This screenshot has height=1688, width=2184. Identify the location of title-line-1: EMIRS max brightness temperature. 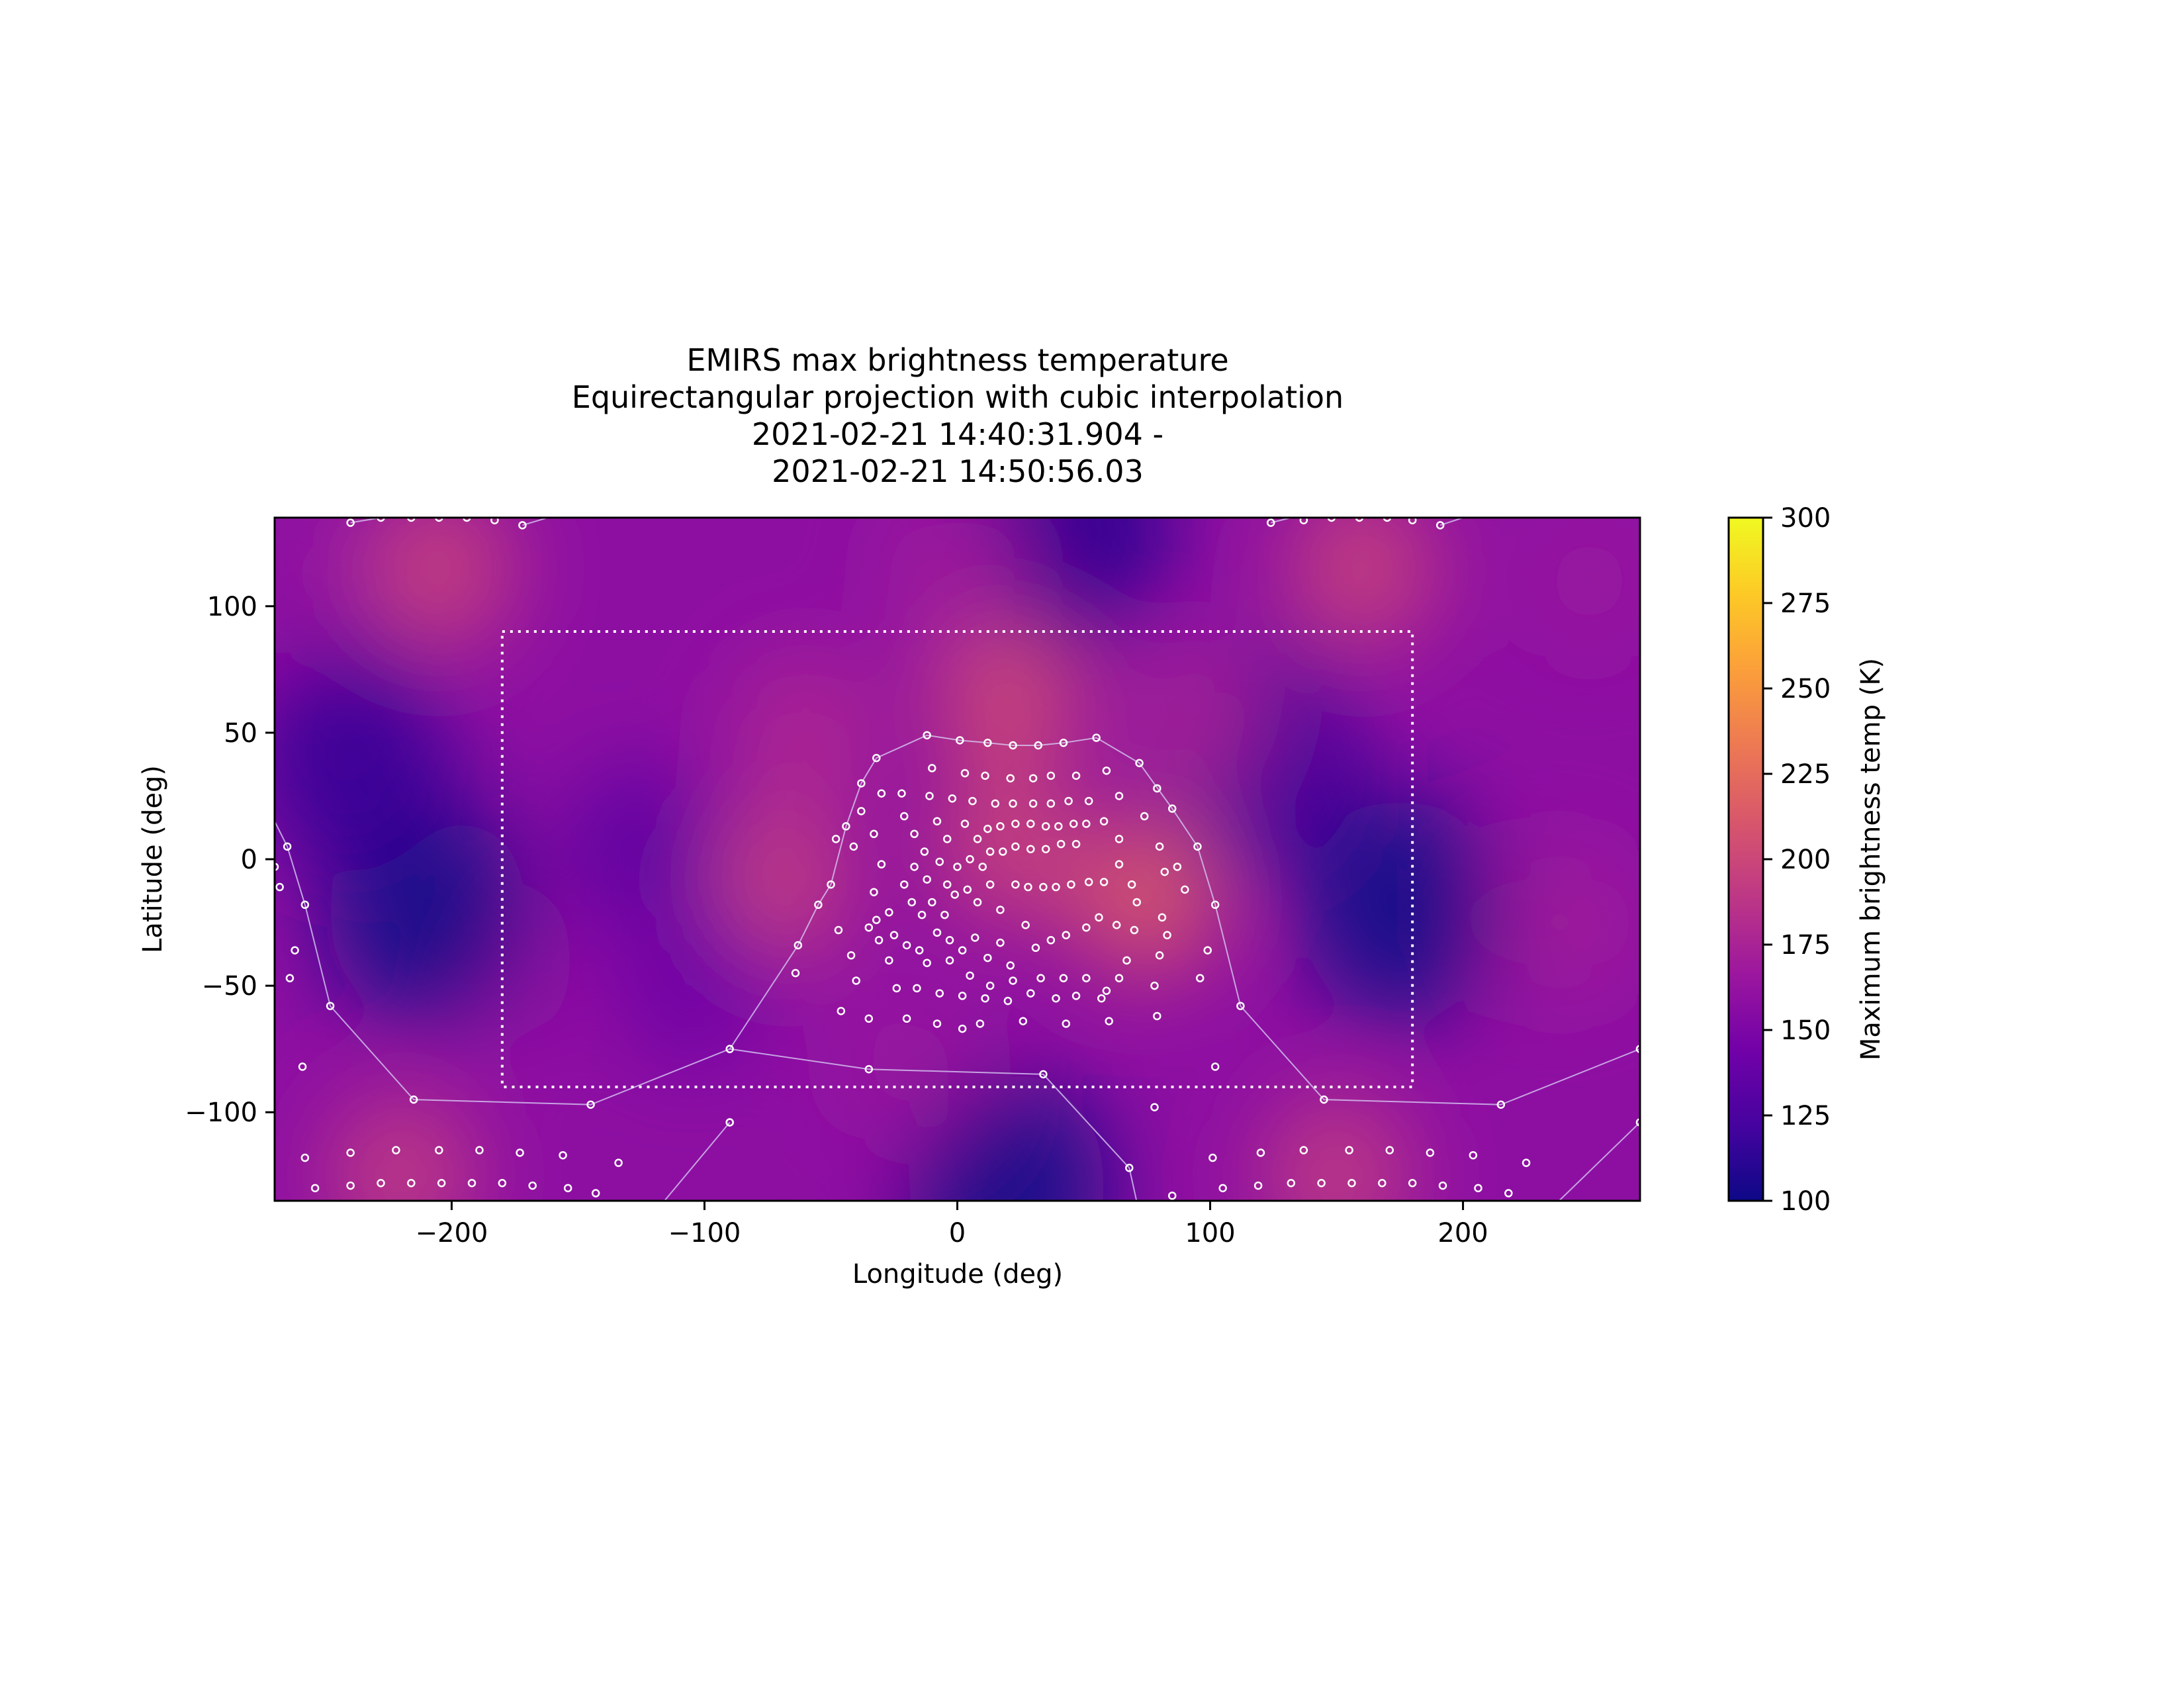
(957, 360).